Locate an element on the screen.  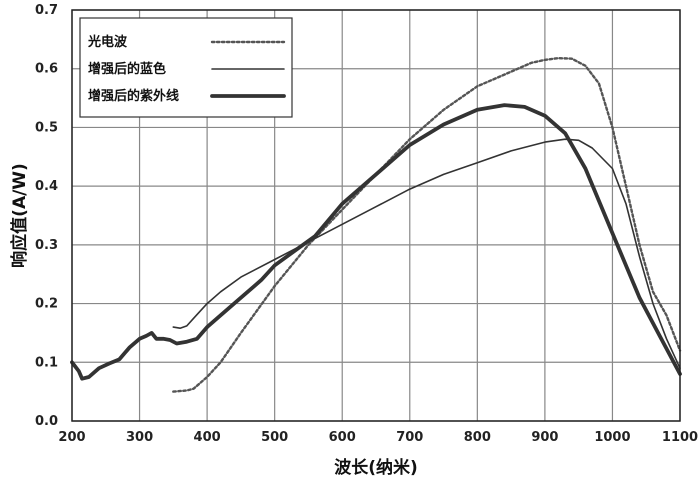
legend-label-2: 增强后的蓝色 is located at coordinates (127, 69).